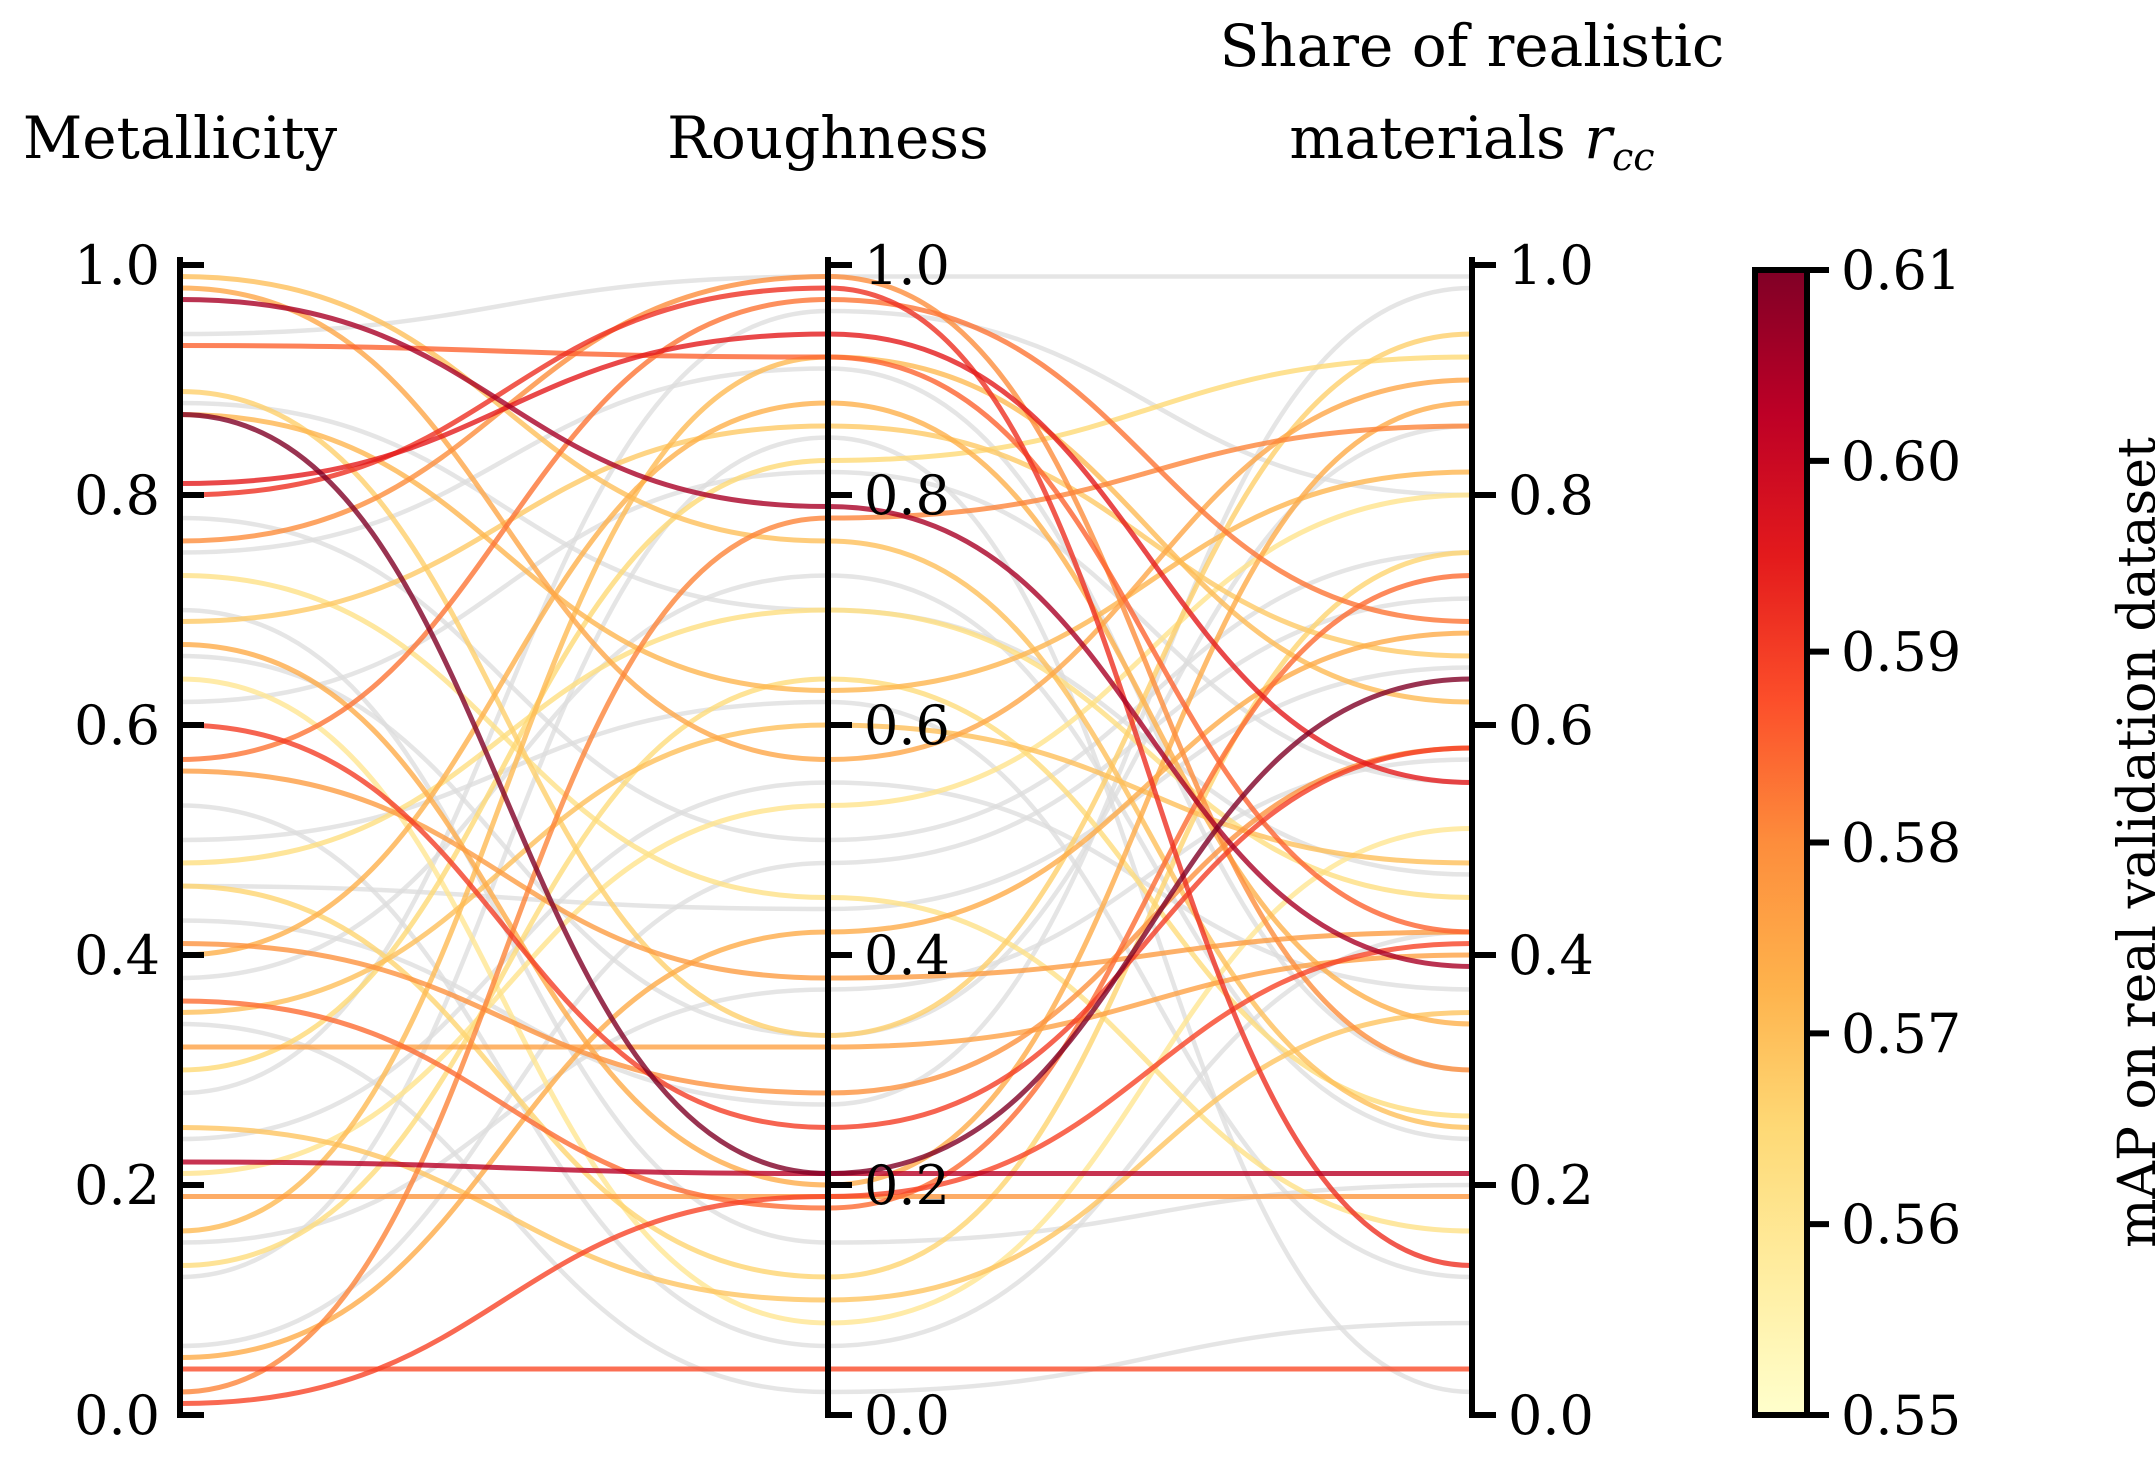  I want to click on tick-label-0-5: 1.0, so click(117, 265).